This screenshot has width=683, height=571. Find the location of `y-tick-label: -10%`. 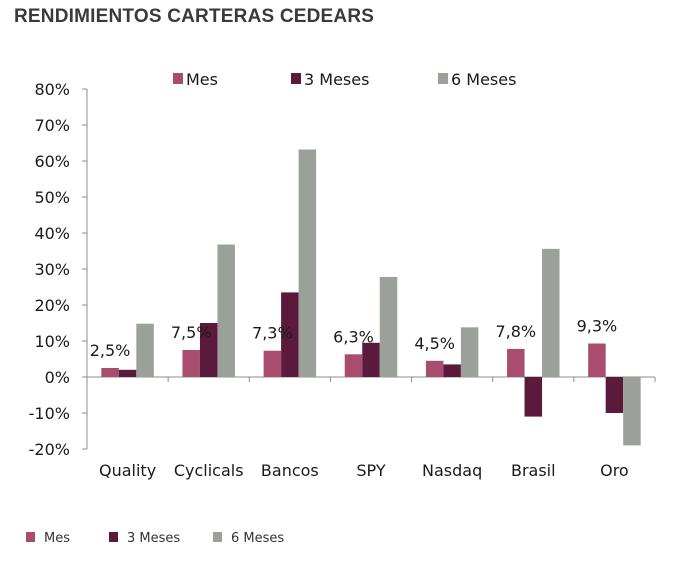

y-tick-label: -10% is located at coordinates (49, 413).